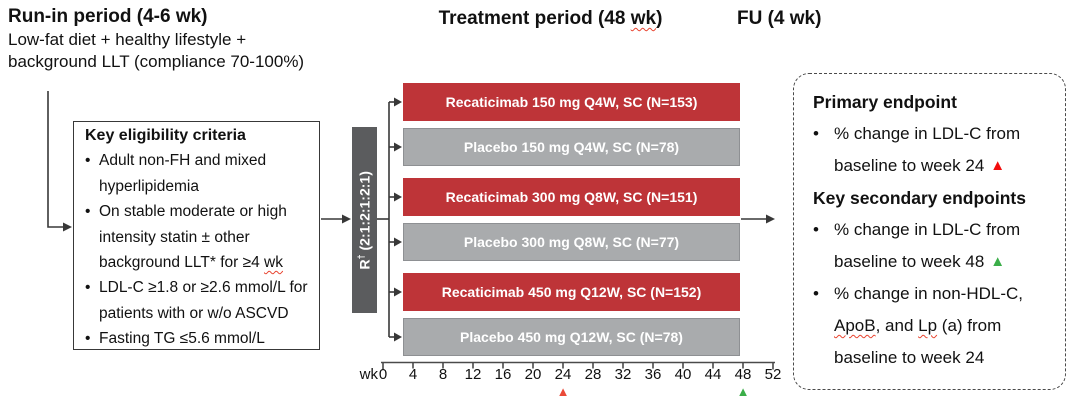 This screenshot has width=1080, height=413. I want to click on endpoint-text: % change in non-HDL-C,, so click(928, 293).